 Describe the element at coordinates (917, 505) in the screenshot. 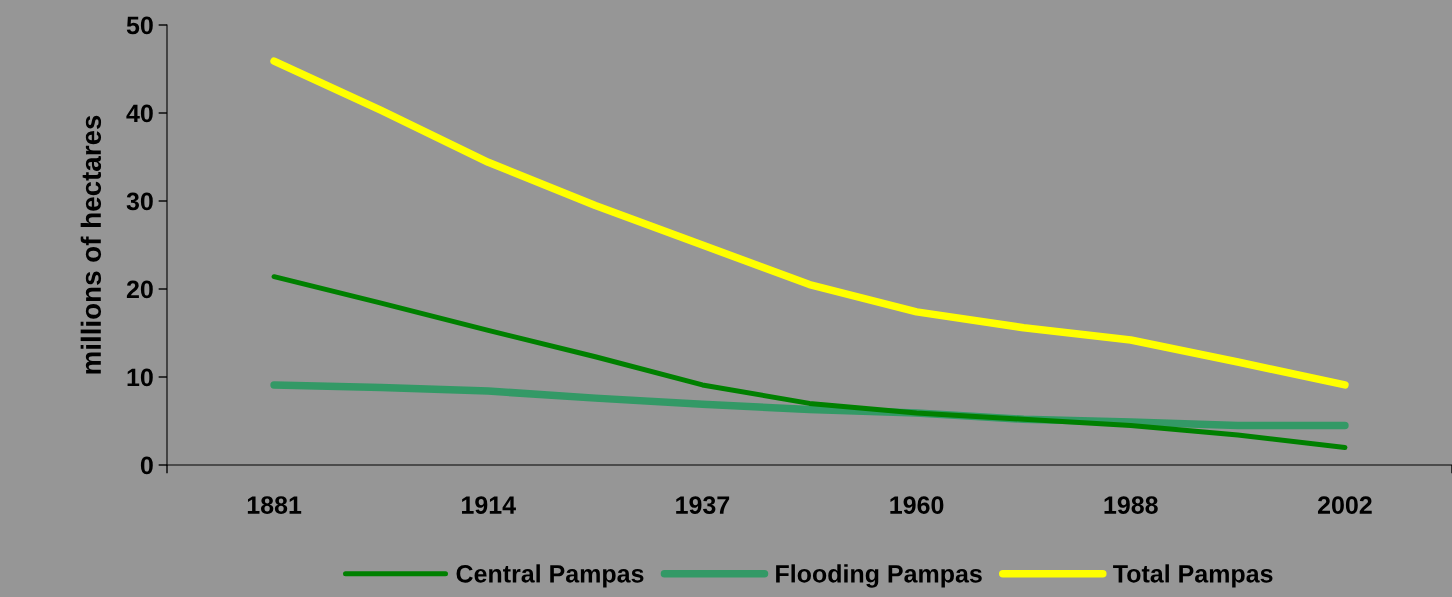

I see `x-tick-label: 1960` at that location.